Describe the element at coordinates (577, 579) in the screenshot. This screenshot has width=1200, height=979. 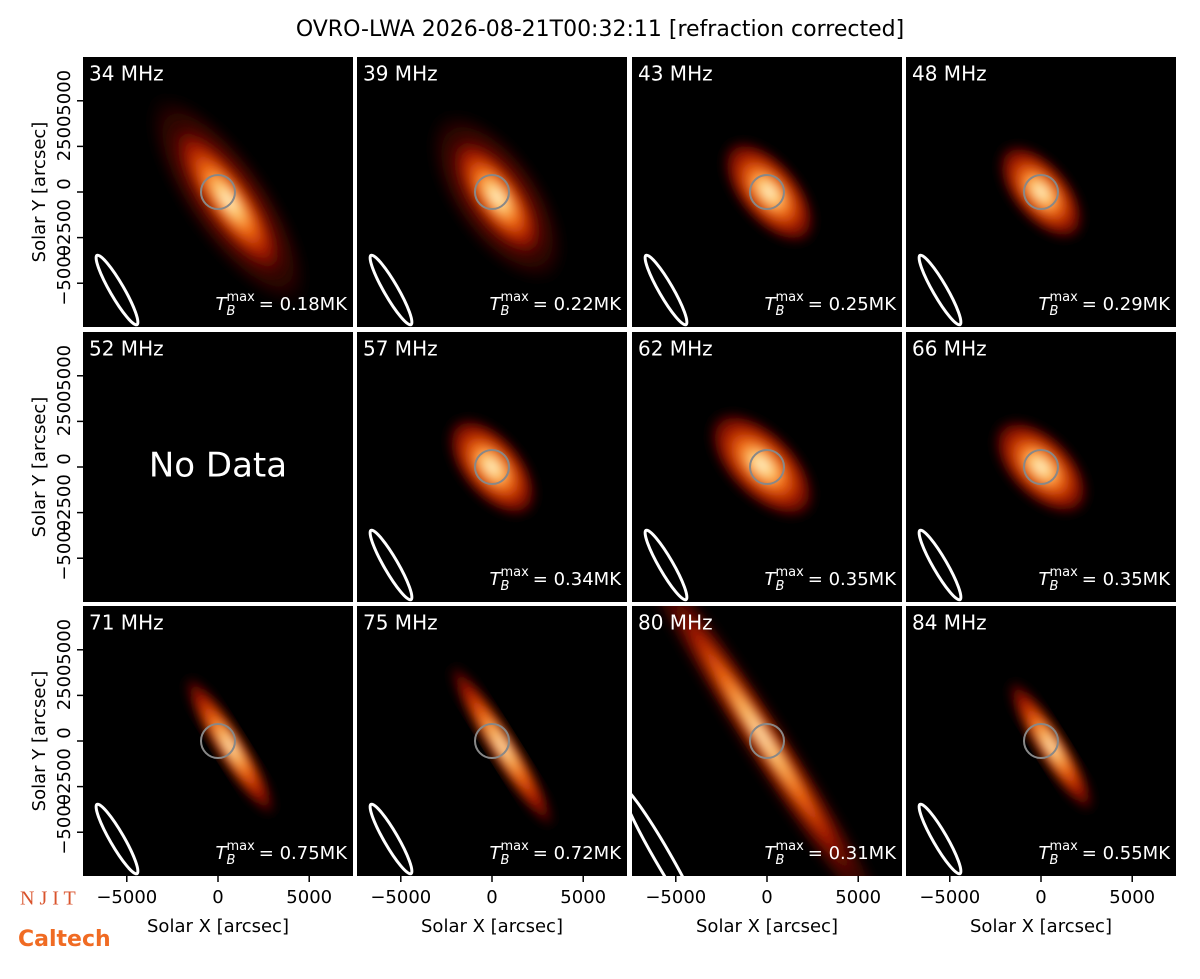
I see `tmax-value: = 0.34MK` at that location.